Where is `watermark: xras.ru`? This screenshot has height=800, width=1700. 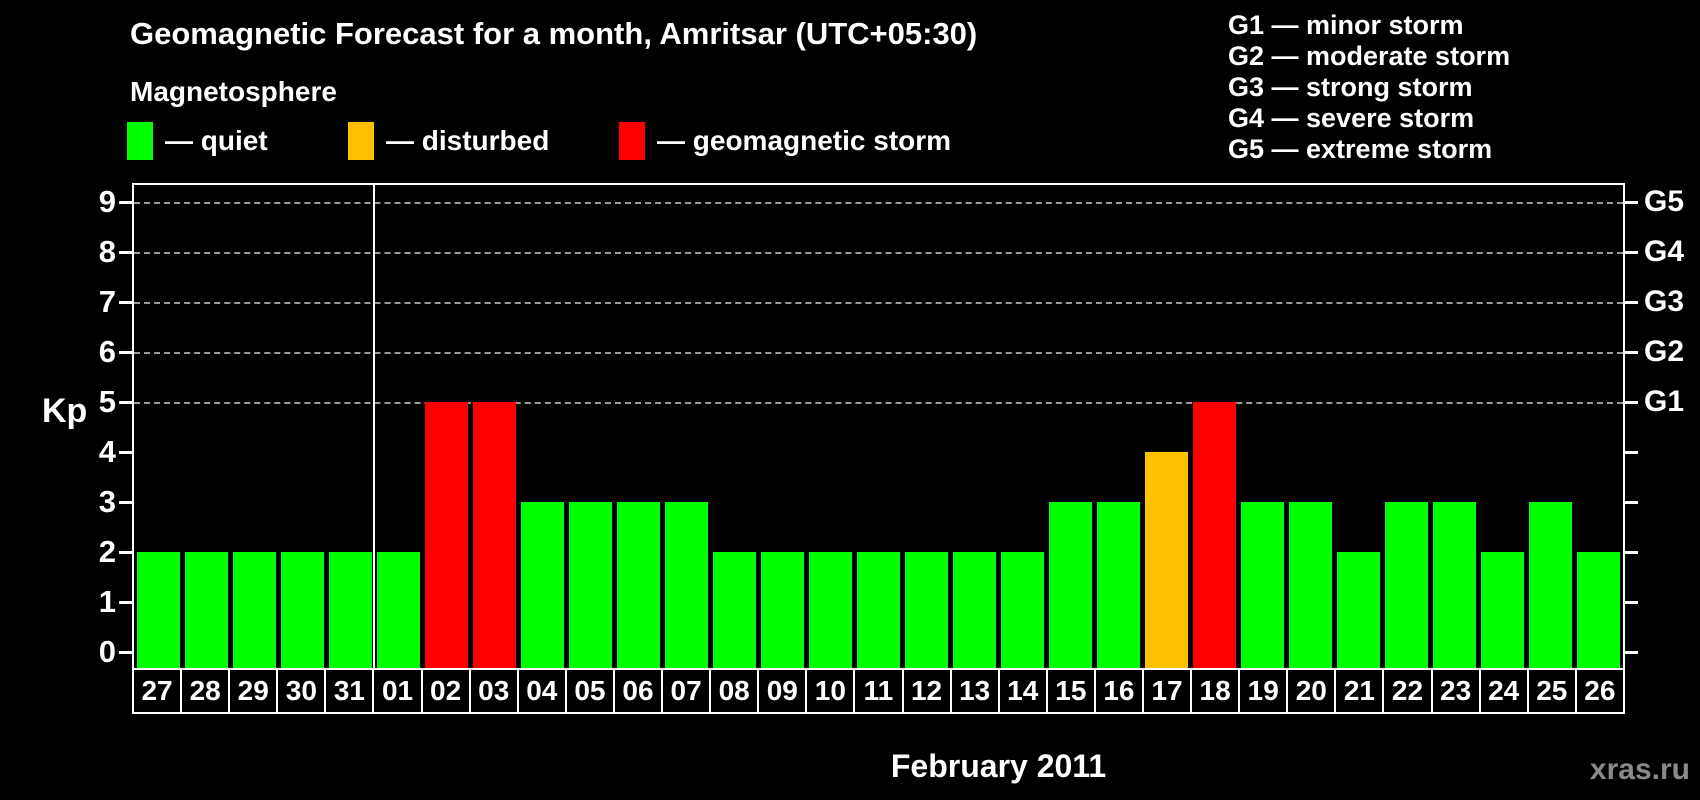
watermark: xras.ru is located at coordinates (1639, 769).